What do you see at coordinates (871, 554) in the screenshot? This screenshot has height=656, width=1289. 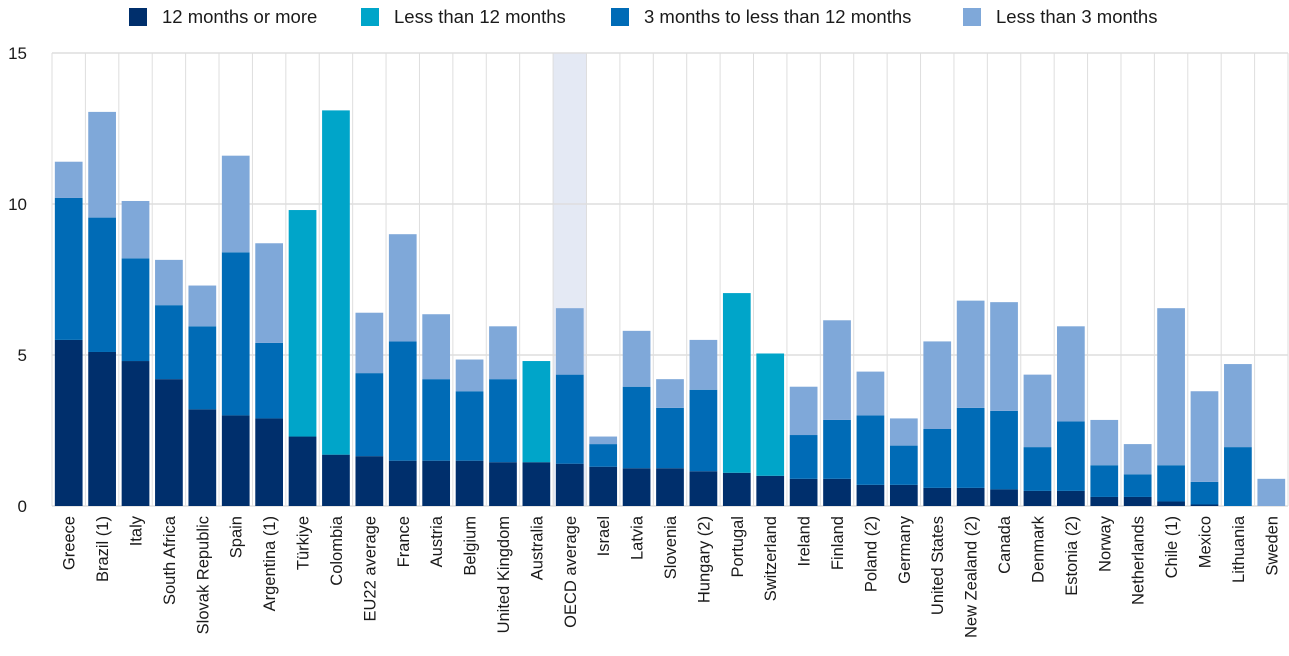 I see `x-tick-label: Poland (2)` at bounding box center [871, 554].